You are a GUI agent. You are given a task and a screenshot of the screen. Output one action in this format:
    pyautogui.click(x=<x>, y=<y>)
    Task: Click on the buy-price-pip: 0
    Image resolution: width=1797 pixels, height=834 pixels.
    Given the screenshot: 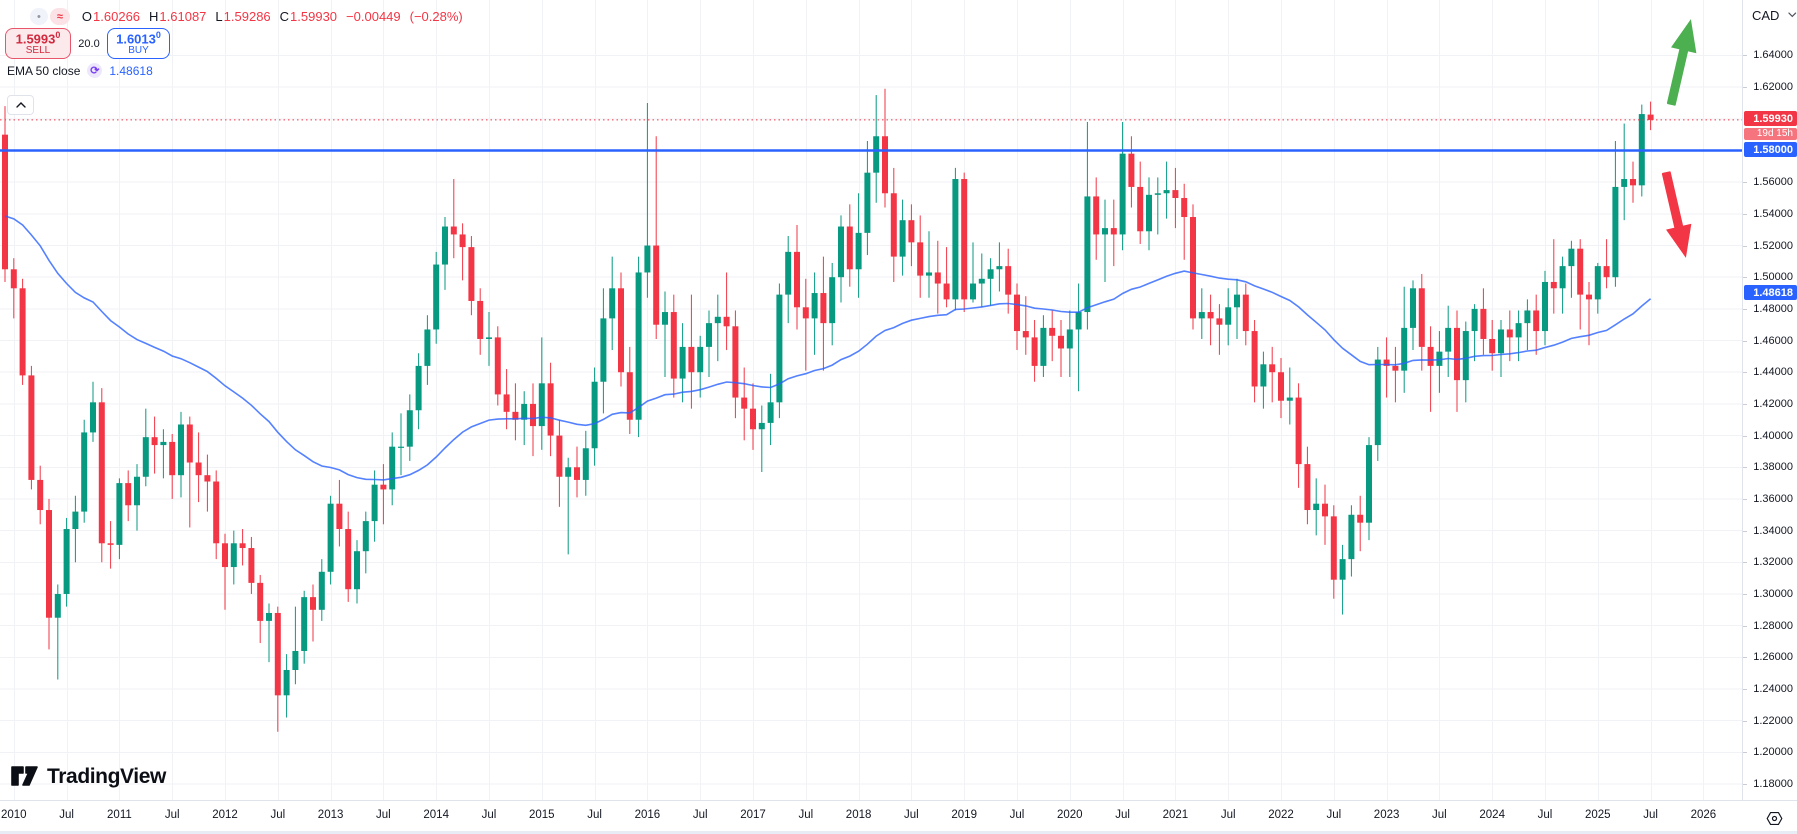 What is the action you would take?
    pyautogui.click(x=158, y=34)
    